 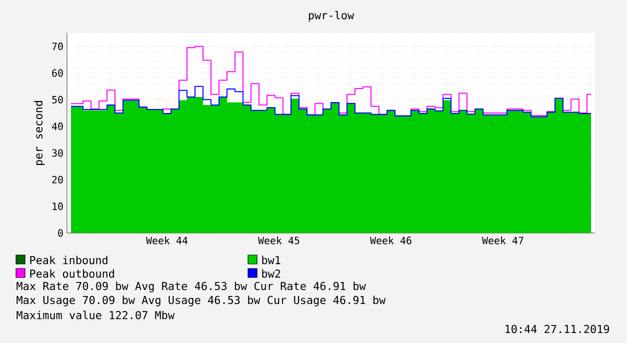 What do you see at coordinates (331, 16) in the screenshot?
I see `chart-title: pwr-low` at bounding box center [331, 16].